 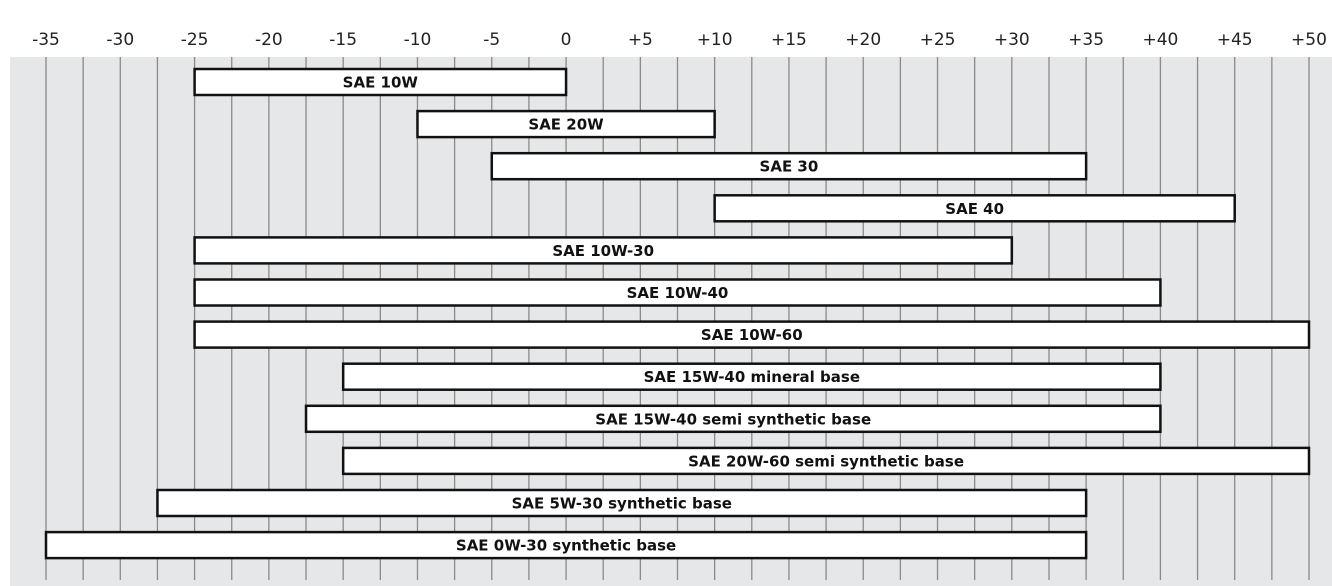 What do you see at coordinates (715, 40) in the screenshot?
I see `tick-label: +10` at bounding box center [715, 40].